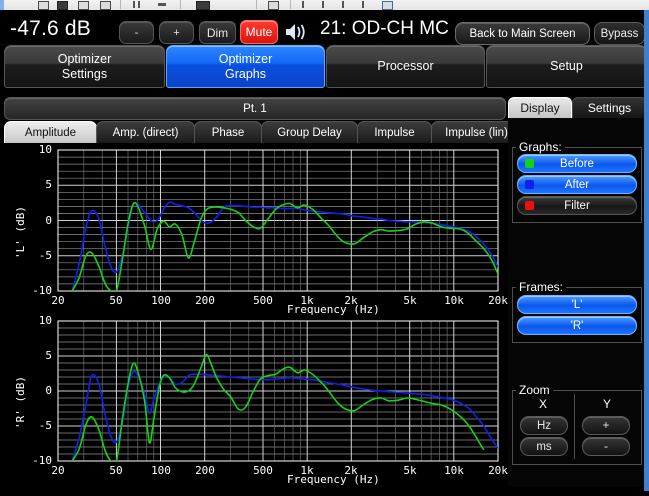 The height and width of the screenshot is (496, 649). Describe the element at coordinates (394, 132) in the screenshot. I see `tab-impulse: Impulse` at that location.